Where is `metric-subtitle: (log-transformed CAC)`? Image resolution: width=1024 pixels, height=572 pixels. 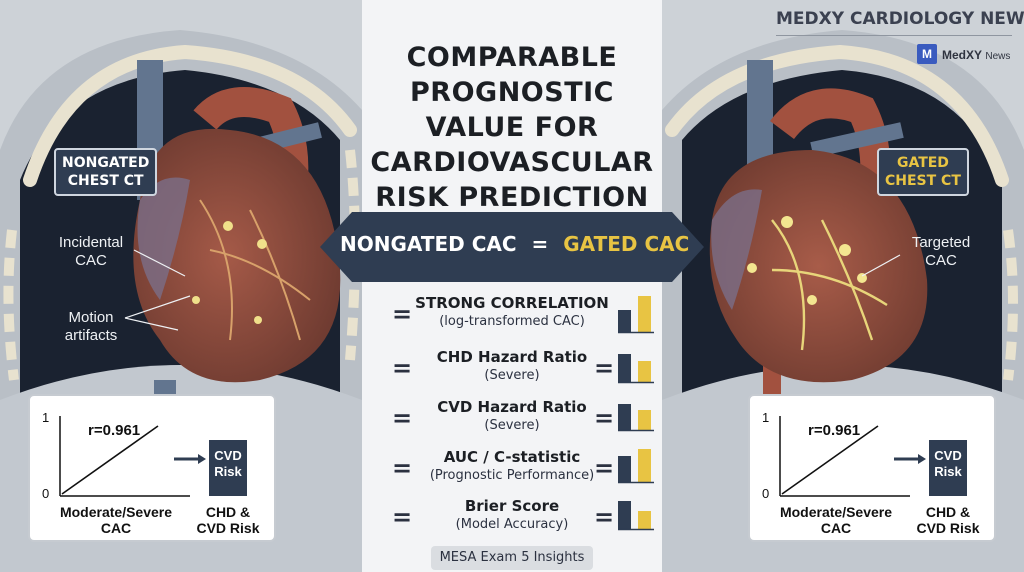
metric-subtitle: (log-transformed CAC) is located at coordinates (512, 321).